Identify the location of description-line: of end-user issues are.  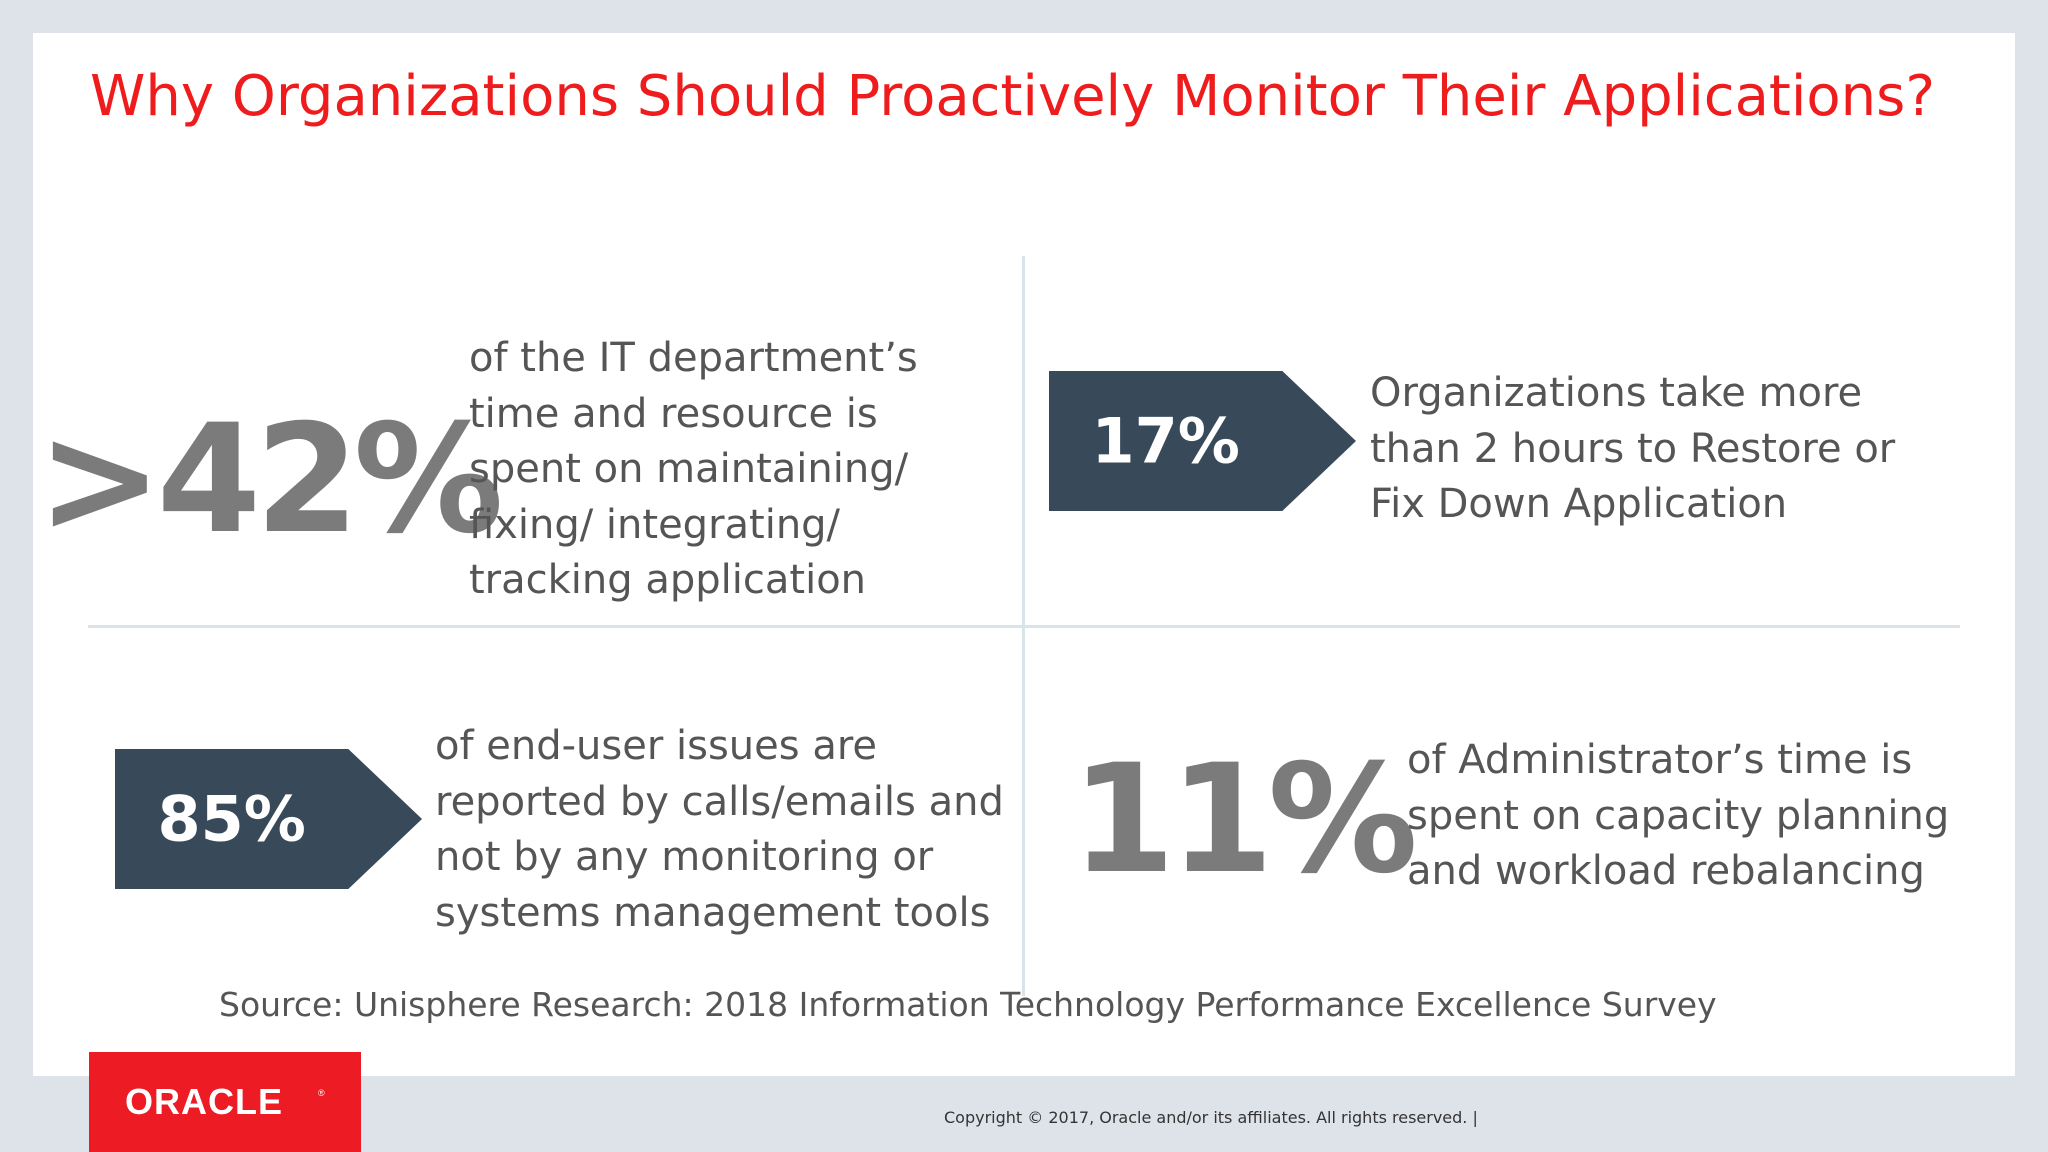
(656, 746).